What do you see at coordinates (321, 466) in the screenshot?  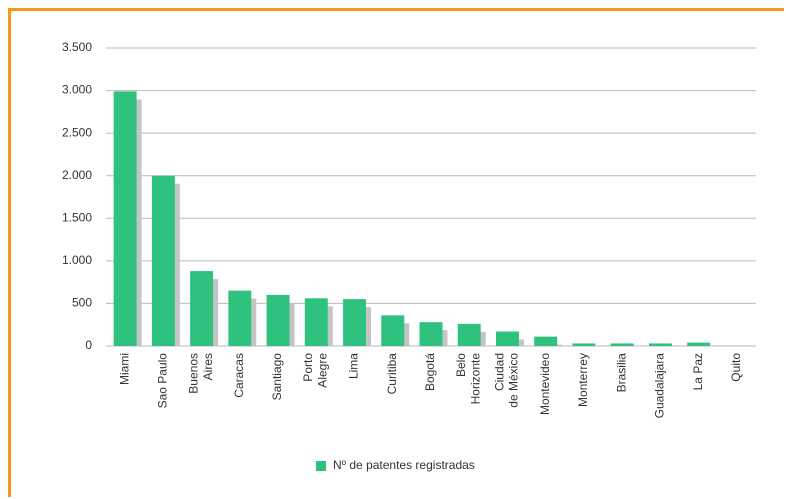 I see `legend-swatch` at bounding box center [321, 466].